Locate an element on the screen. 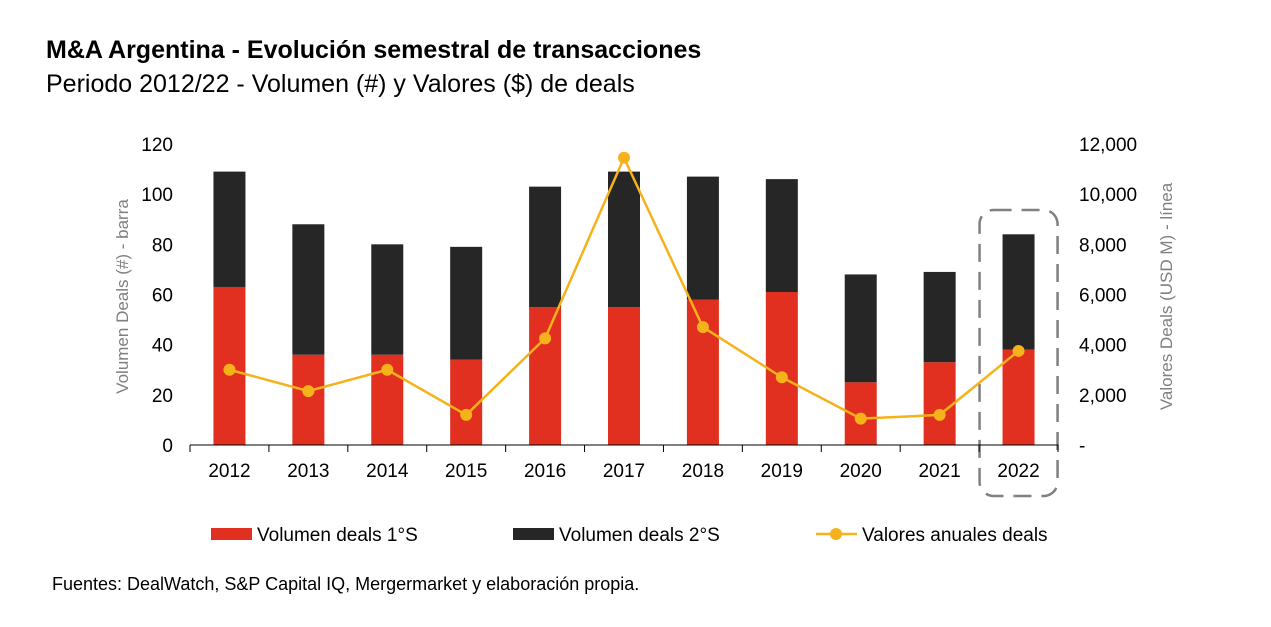  bar-2s-2013 is located at coordinates (308, 289).